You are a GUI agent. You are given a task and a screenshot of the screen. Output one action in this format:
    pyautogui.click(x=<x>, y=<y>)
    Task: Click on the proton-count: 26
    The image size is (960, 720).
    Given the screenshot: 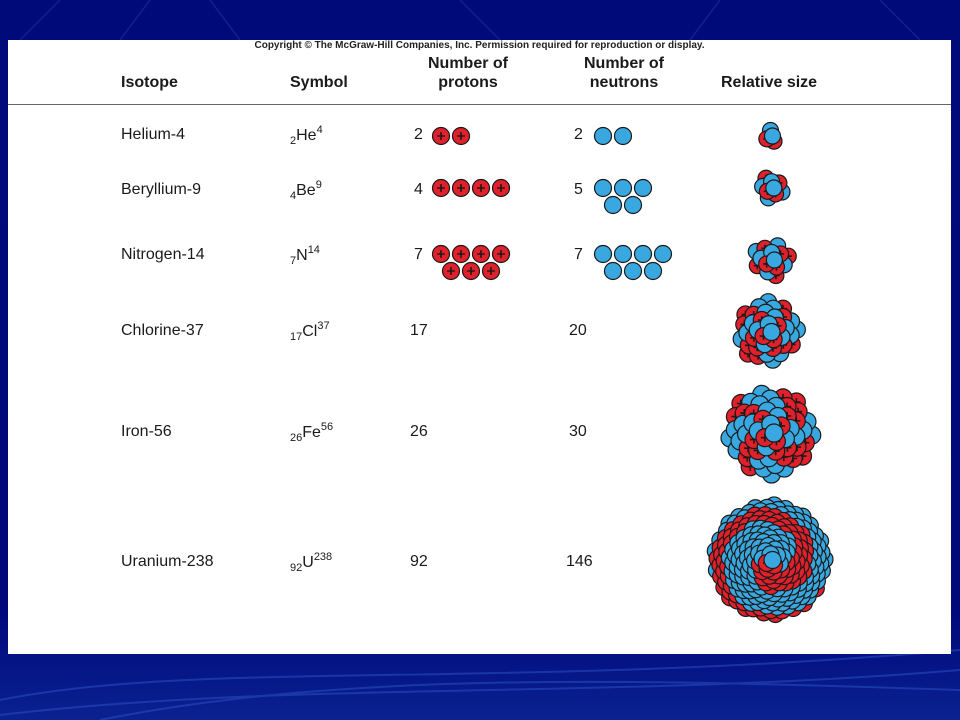 What is the action you would take?
    pyautogui.click(x=419, y=431)
    